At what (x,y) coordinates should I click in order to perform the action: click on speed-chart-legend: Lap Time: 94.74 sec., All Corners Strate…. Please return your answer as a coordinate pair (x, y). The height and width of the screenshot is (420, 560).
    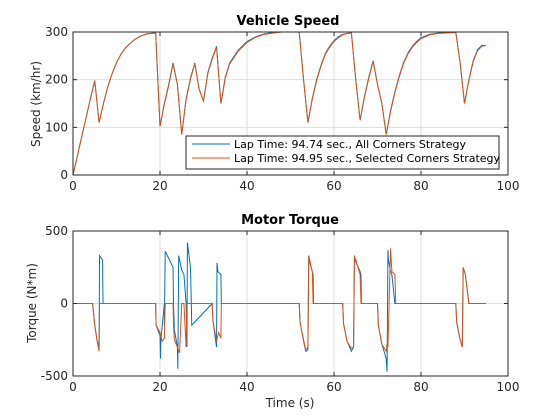
    Looking at the image, I should click on (343, 152).